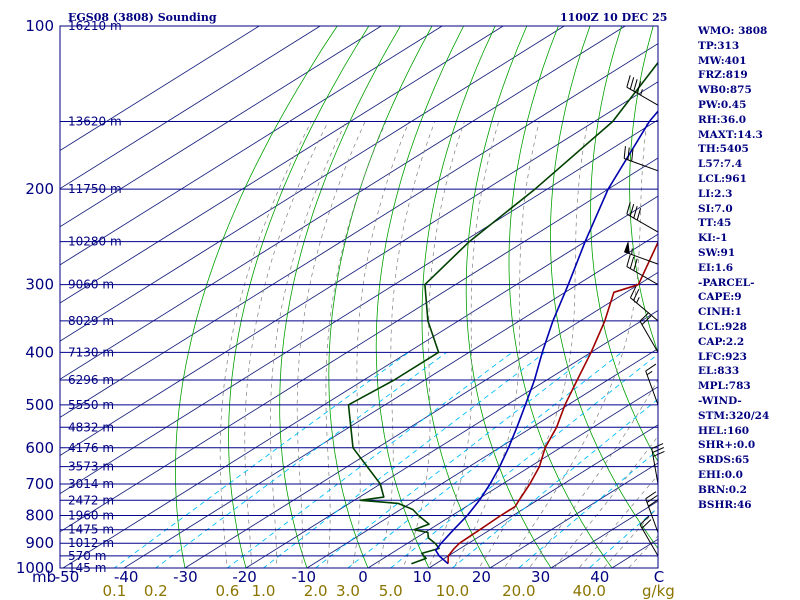 The width and height of the screenshot is (800, 600). Describe the element at coordinates (722, 326) in the screenshot. I see `sounding-index: LCL:928` at that location.